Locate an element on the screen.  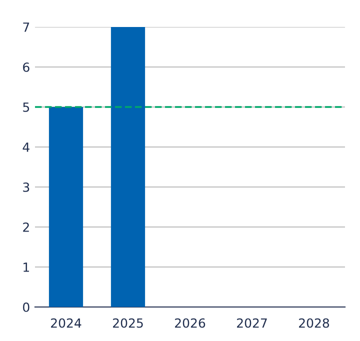
x-tick-label: 2025 is located at coordinates (128, 323).